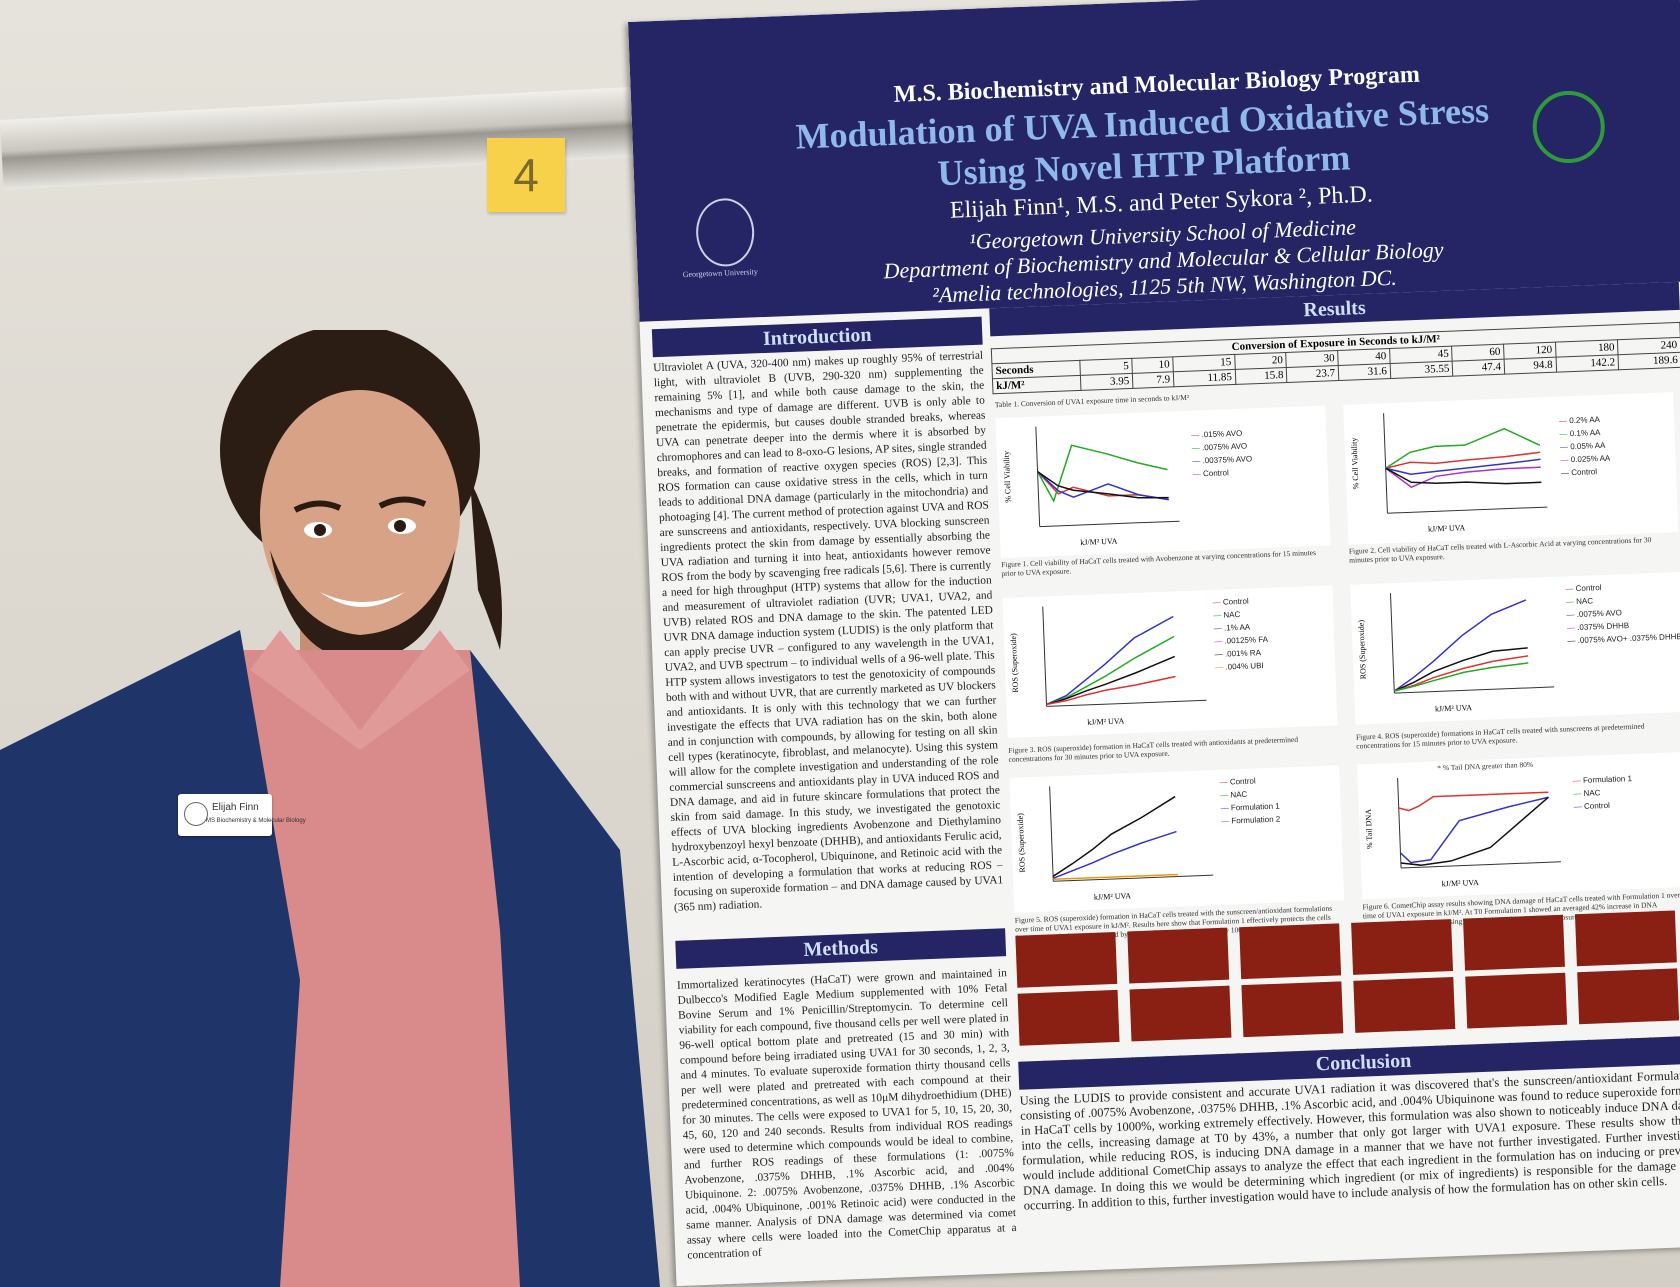 The image size is (1680, 1287). I want to click on figure-4-plot: ROS (Superoxide) kJ/M² UVA, so click(1455, 653).